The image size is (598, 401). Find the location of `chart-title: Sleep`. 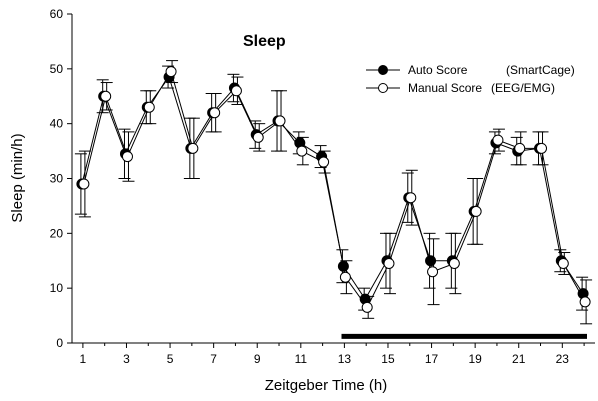

chart-title: Sleep is located at coordinates (264, 41).